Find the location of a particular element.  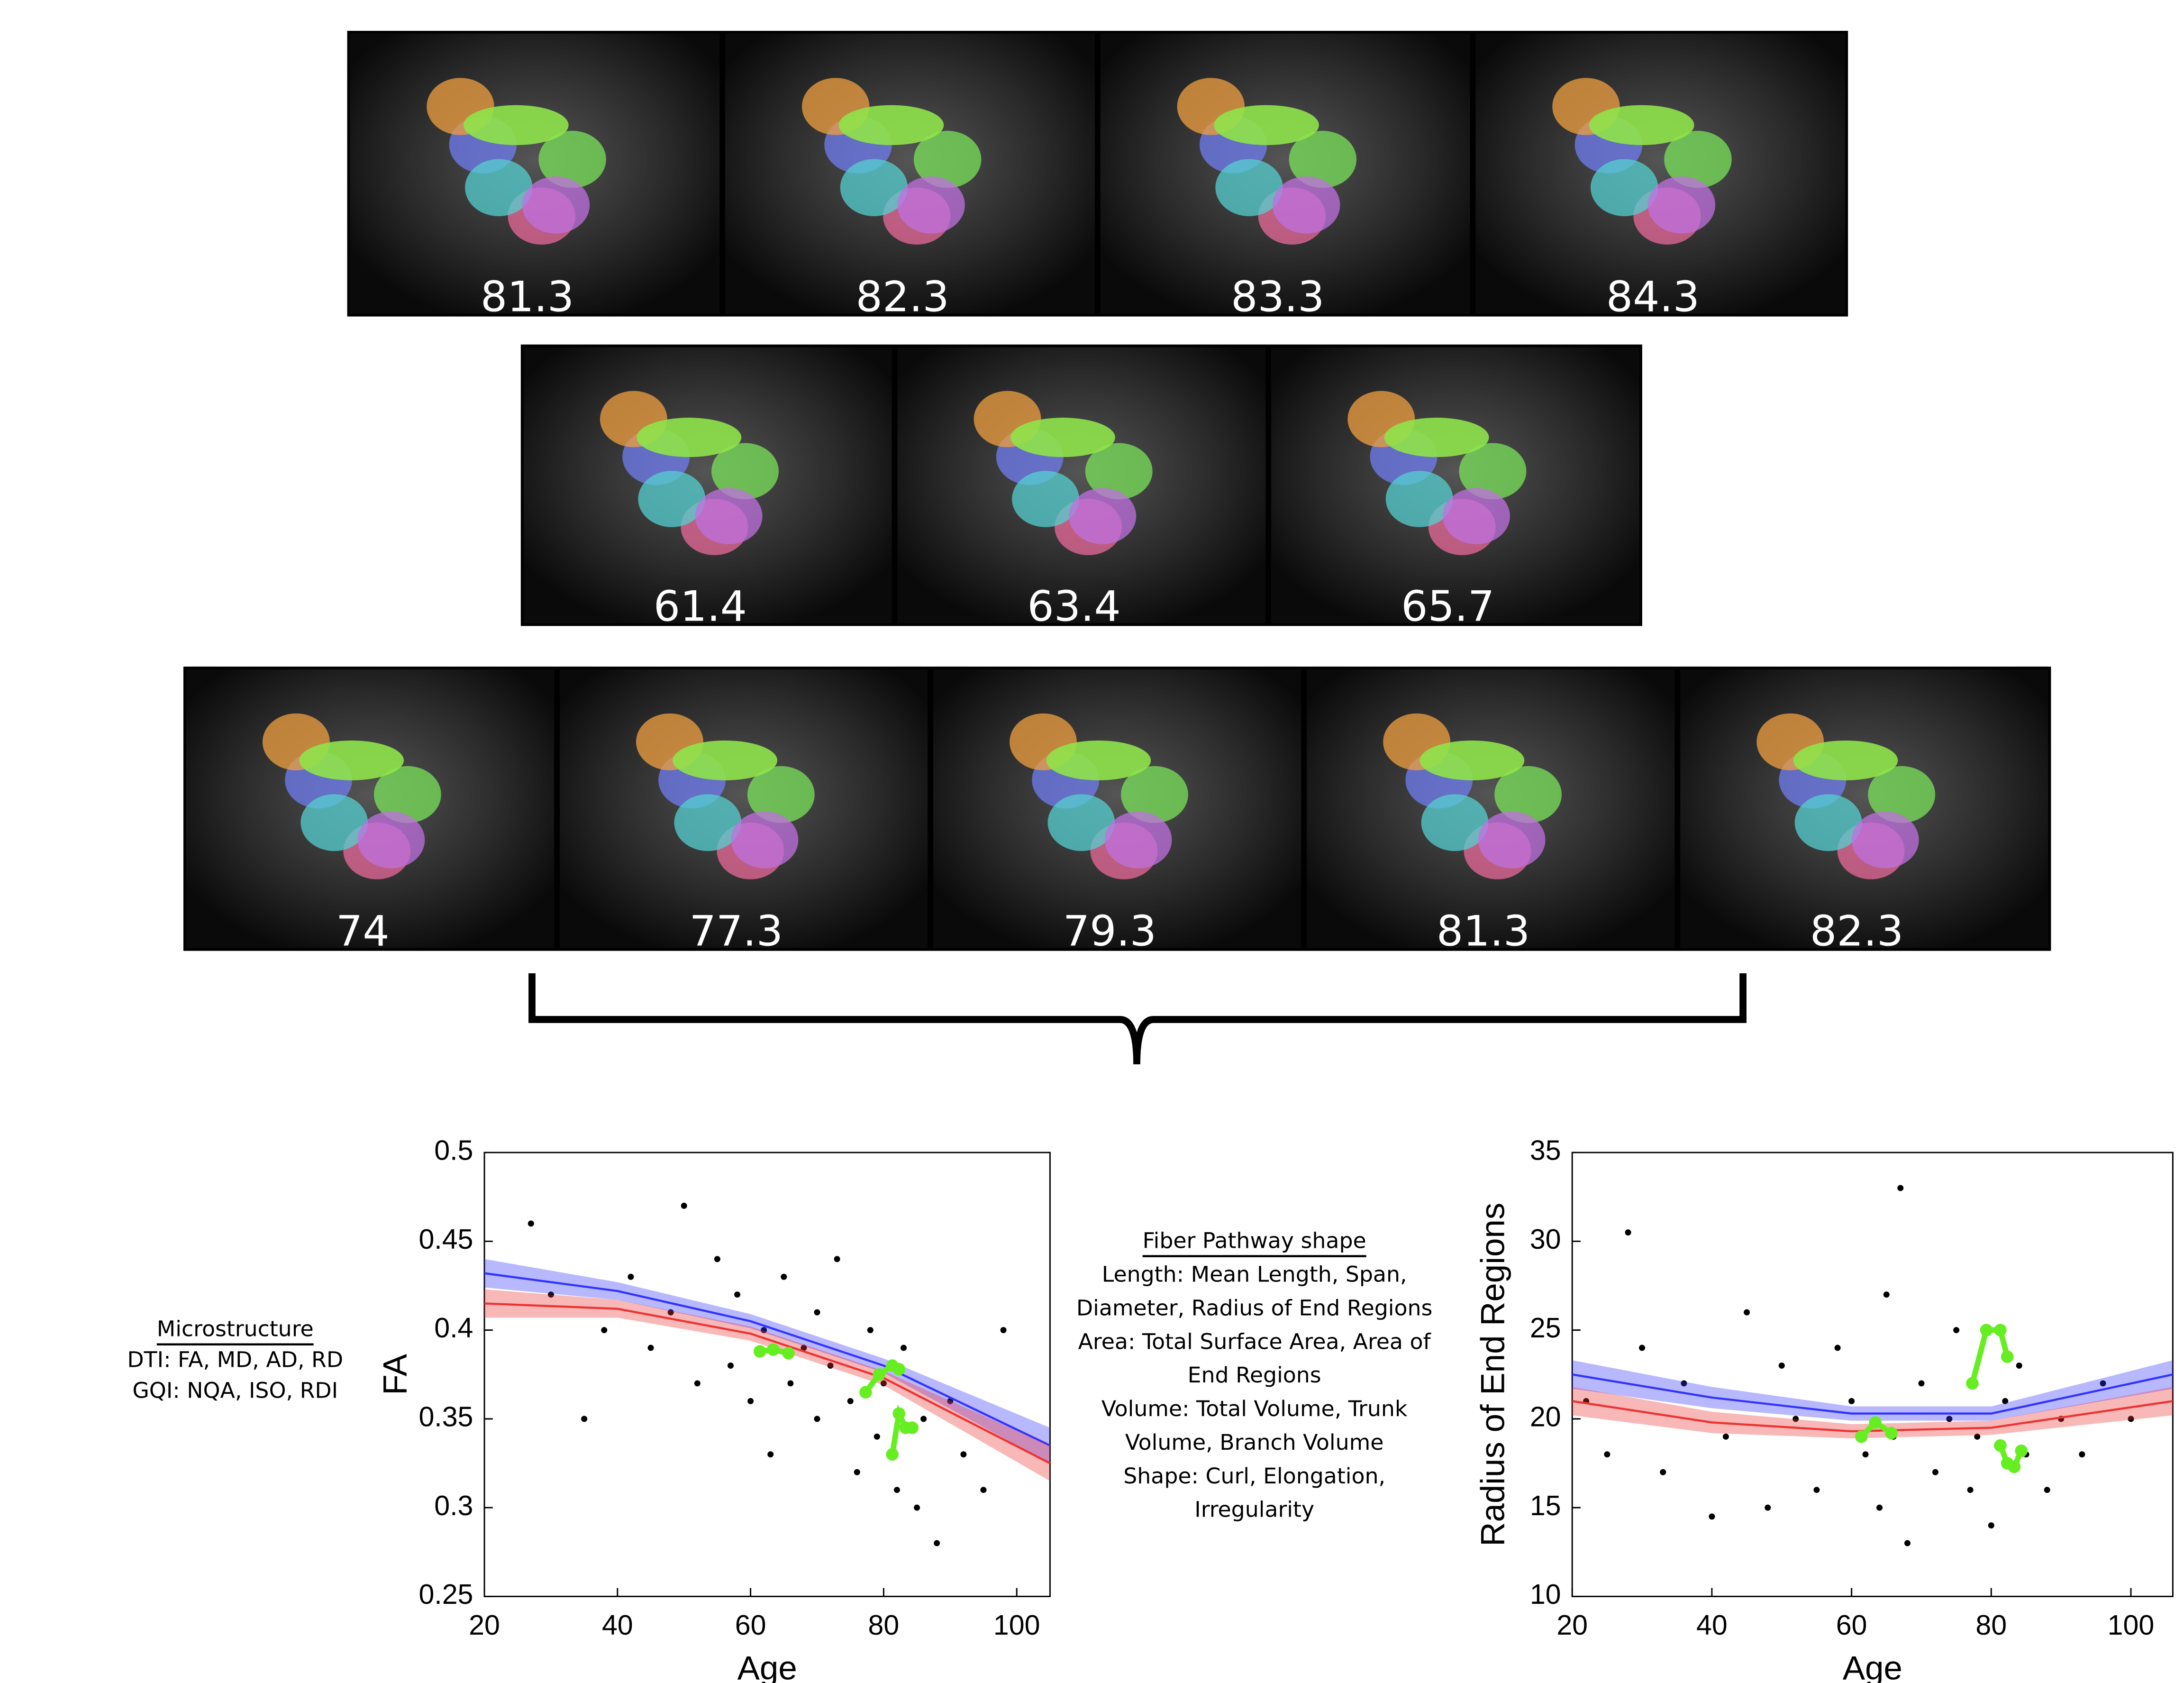

age-label: 79.3 is located at coordinates (1109, 931).